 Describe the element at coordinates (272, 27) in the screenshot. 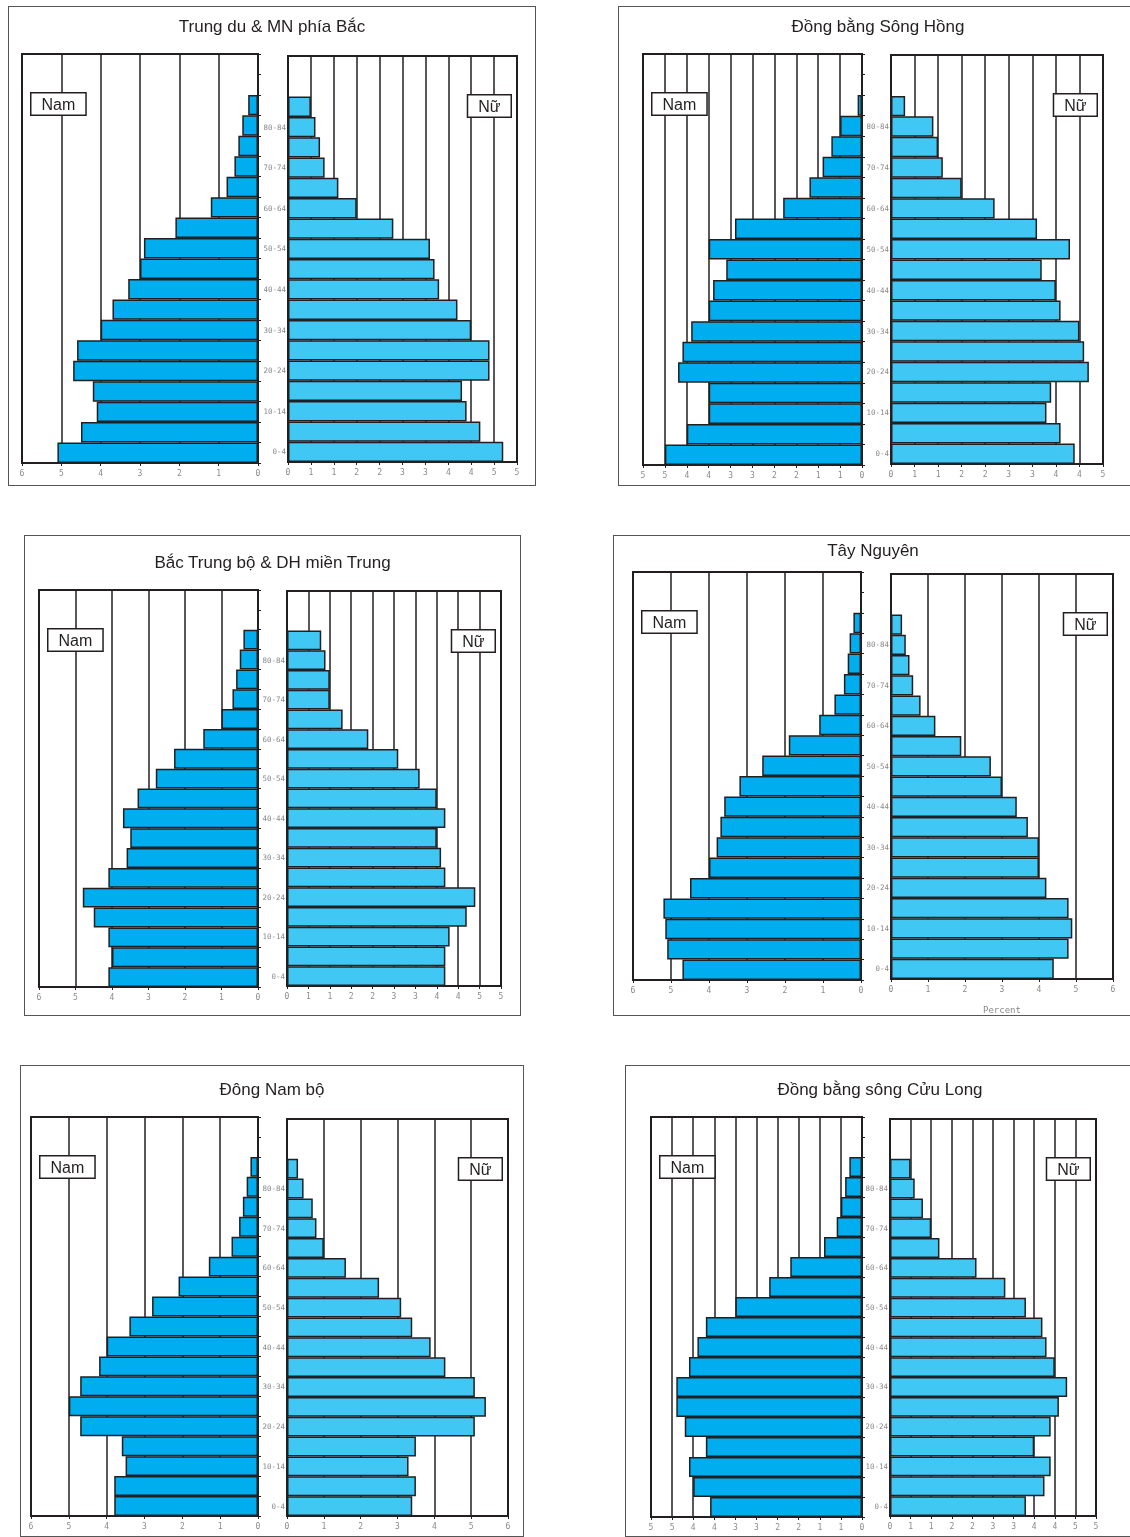

I see `chart-title: Trung du & MN phía Bắc` at that location.